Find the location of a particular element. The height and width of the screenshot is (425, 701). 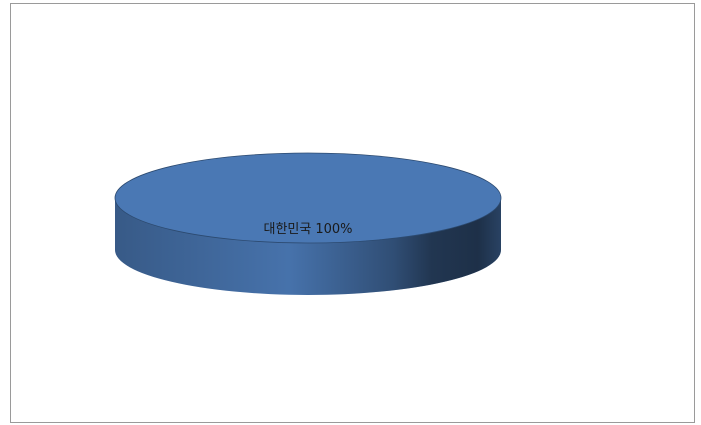

pie-side-shade is located at coordinates (308, 246).